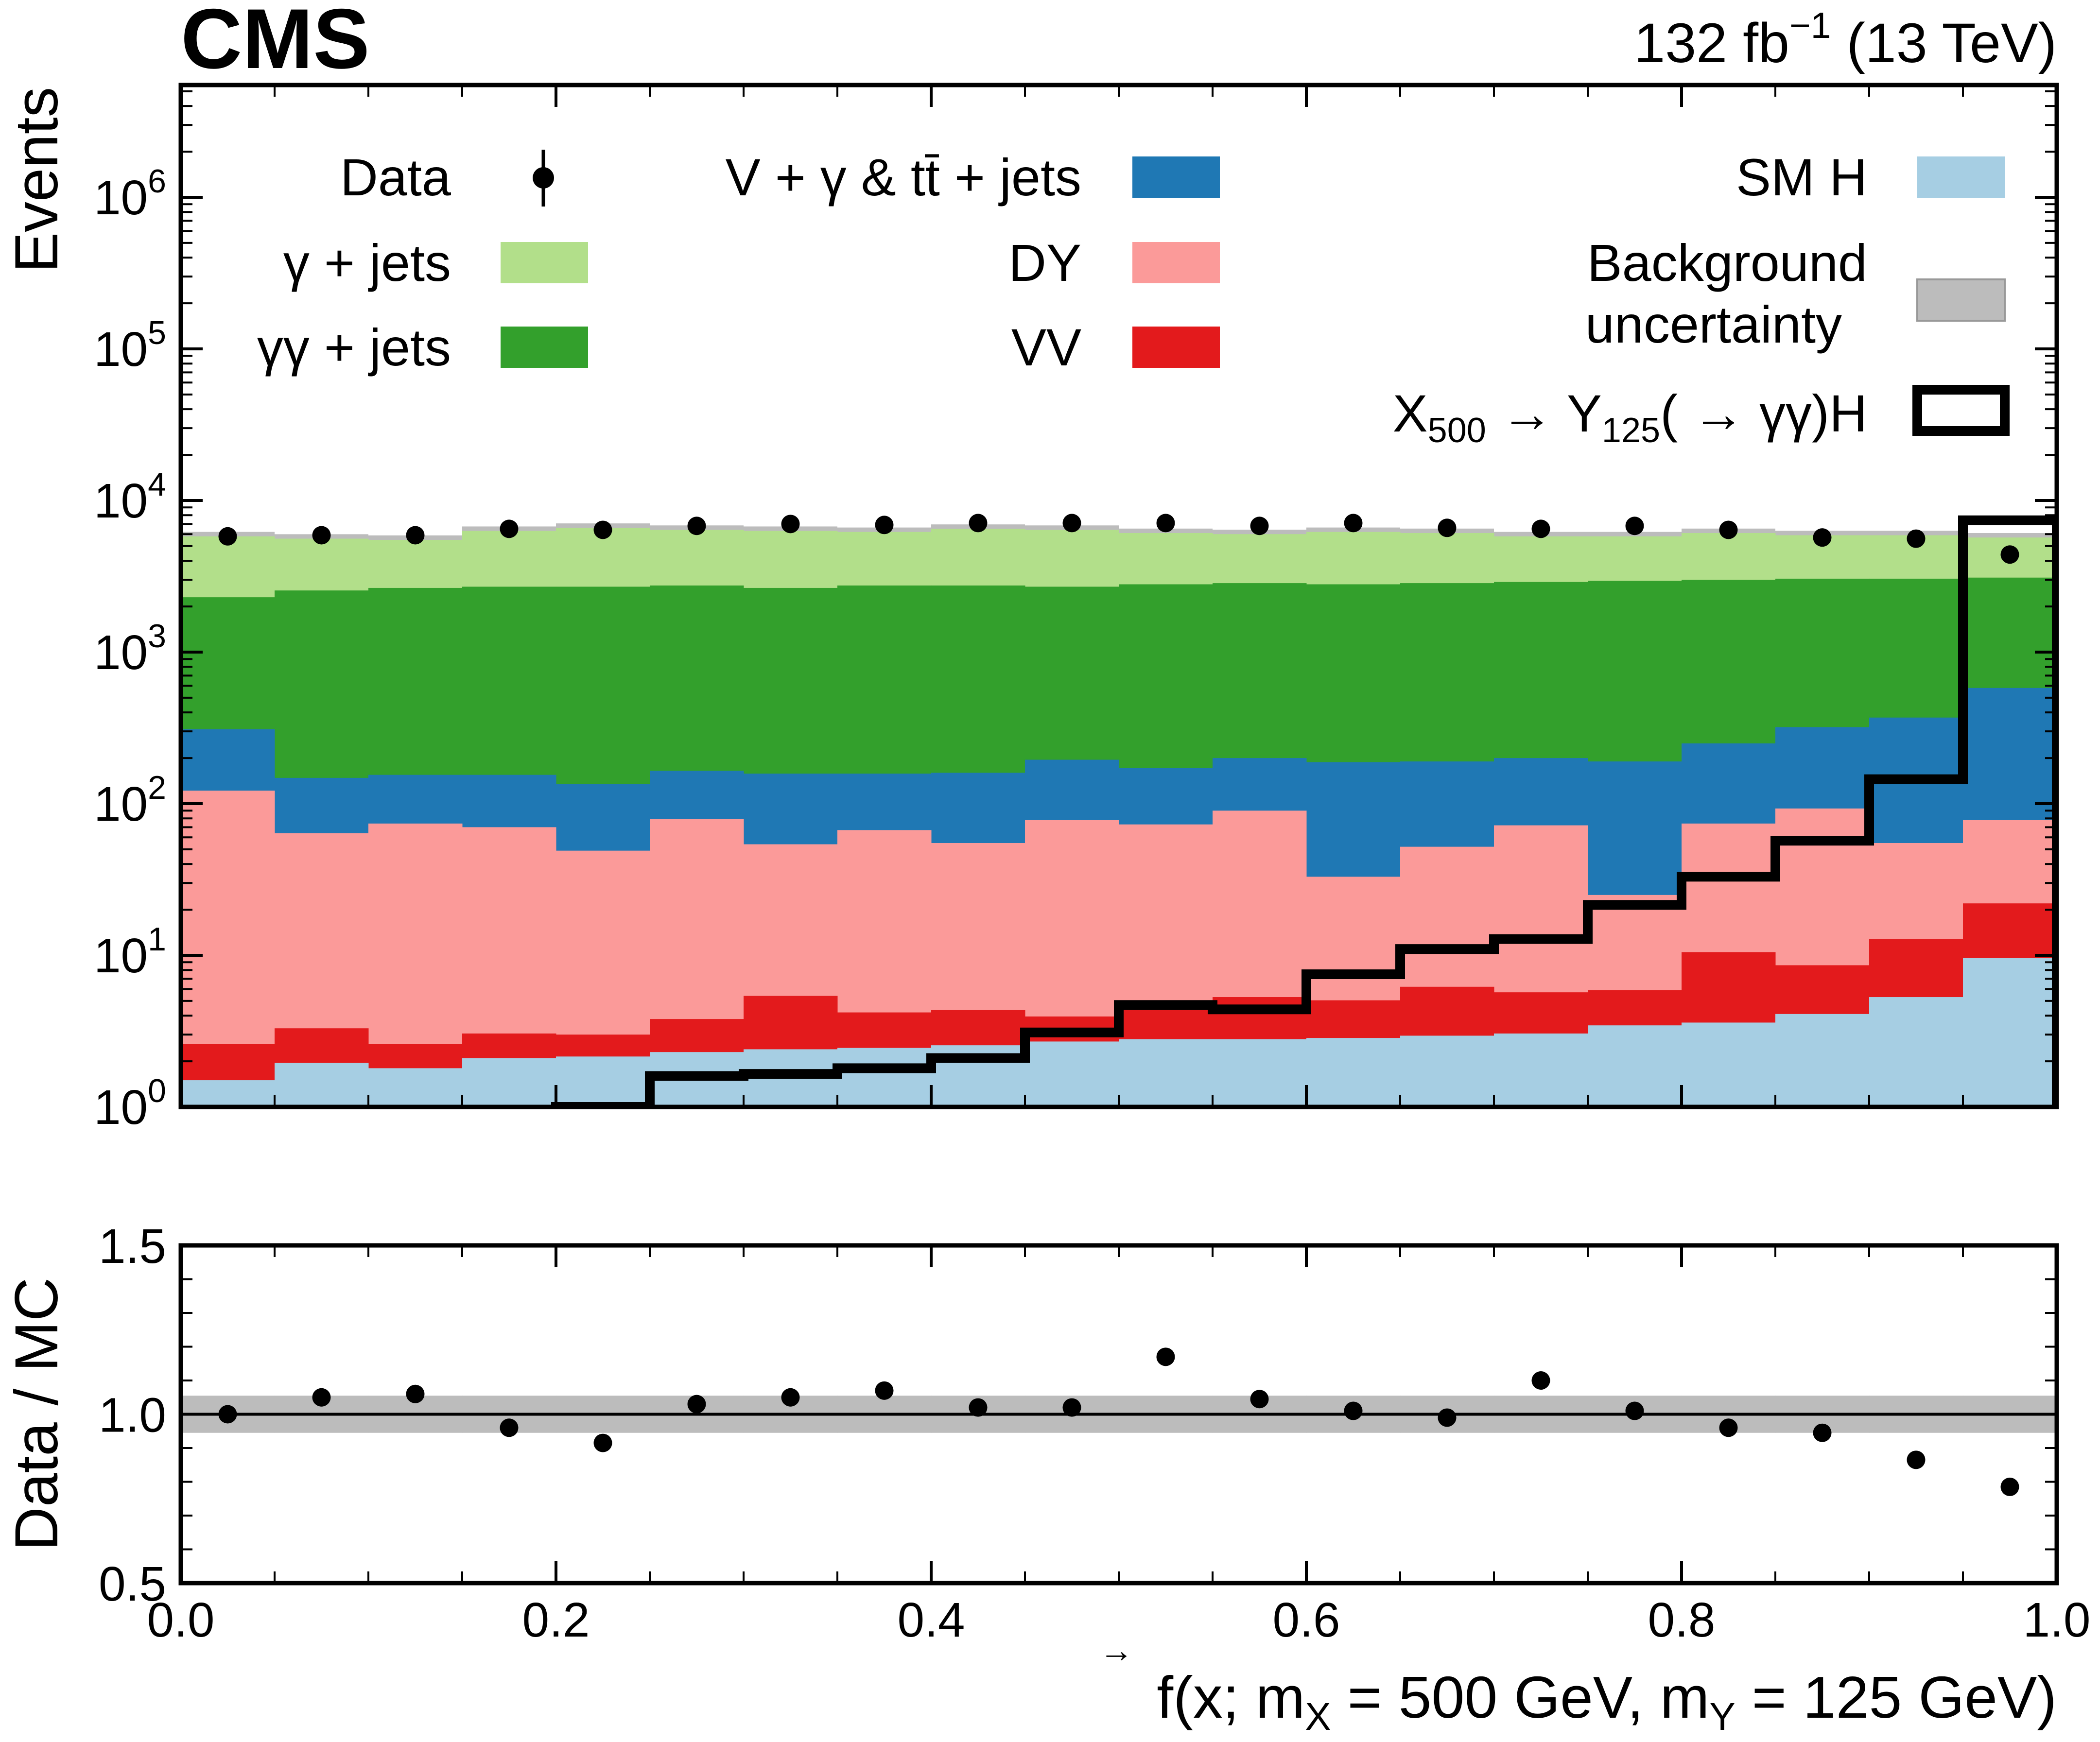  What do you see at coordinates (130, 1103) in the screenshot?
I see `y-tick-label: 10⁰` at bounding box center [130, 1103].